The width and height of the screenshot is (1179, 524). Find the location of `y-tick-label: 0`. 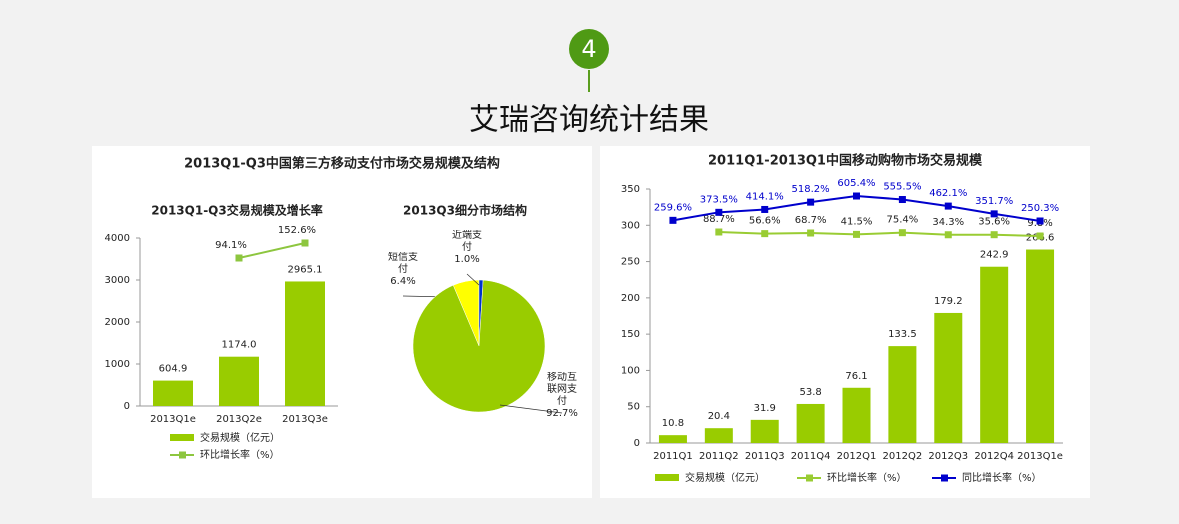

y-tick-label: 0 is located at coordinates (127, 406).